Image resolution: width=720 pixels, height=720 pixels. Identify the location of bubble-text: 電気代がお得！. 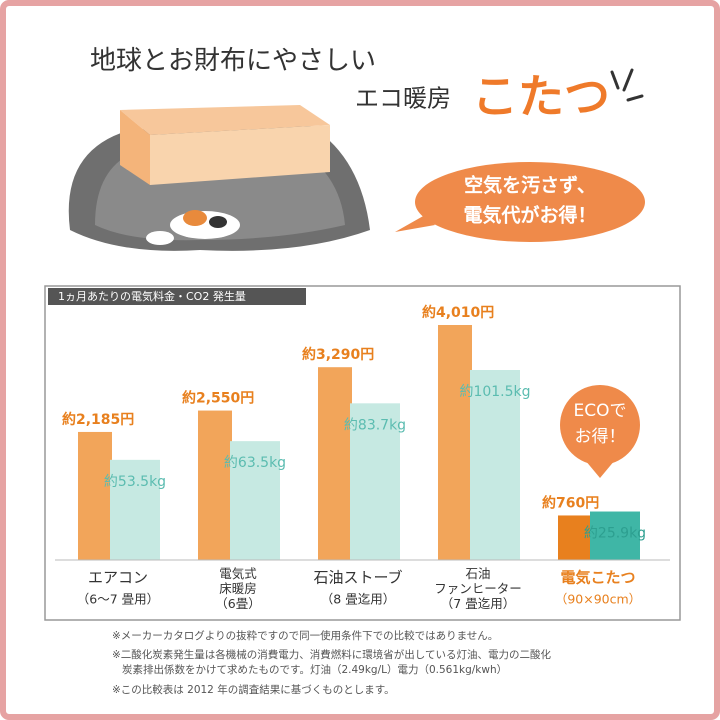
(529, 215).